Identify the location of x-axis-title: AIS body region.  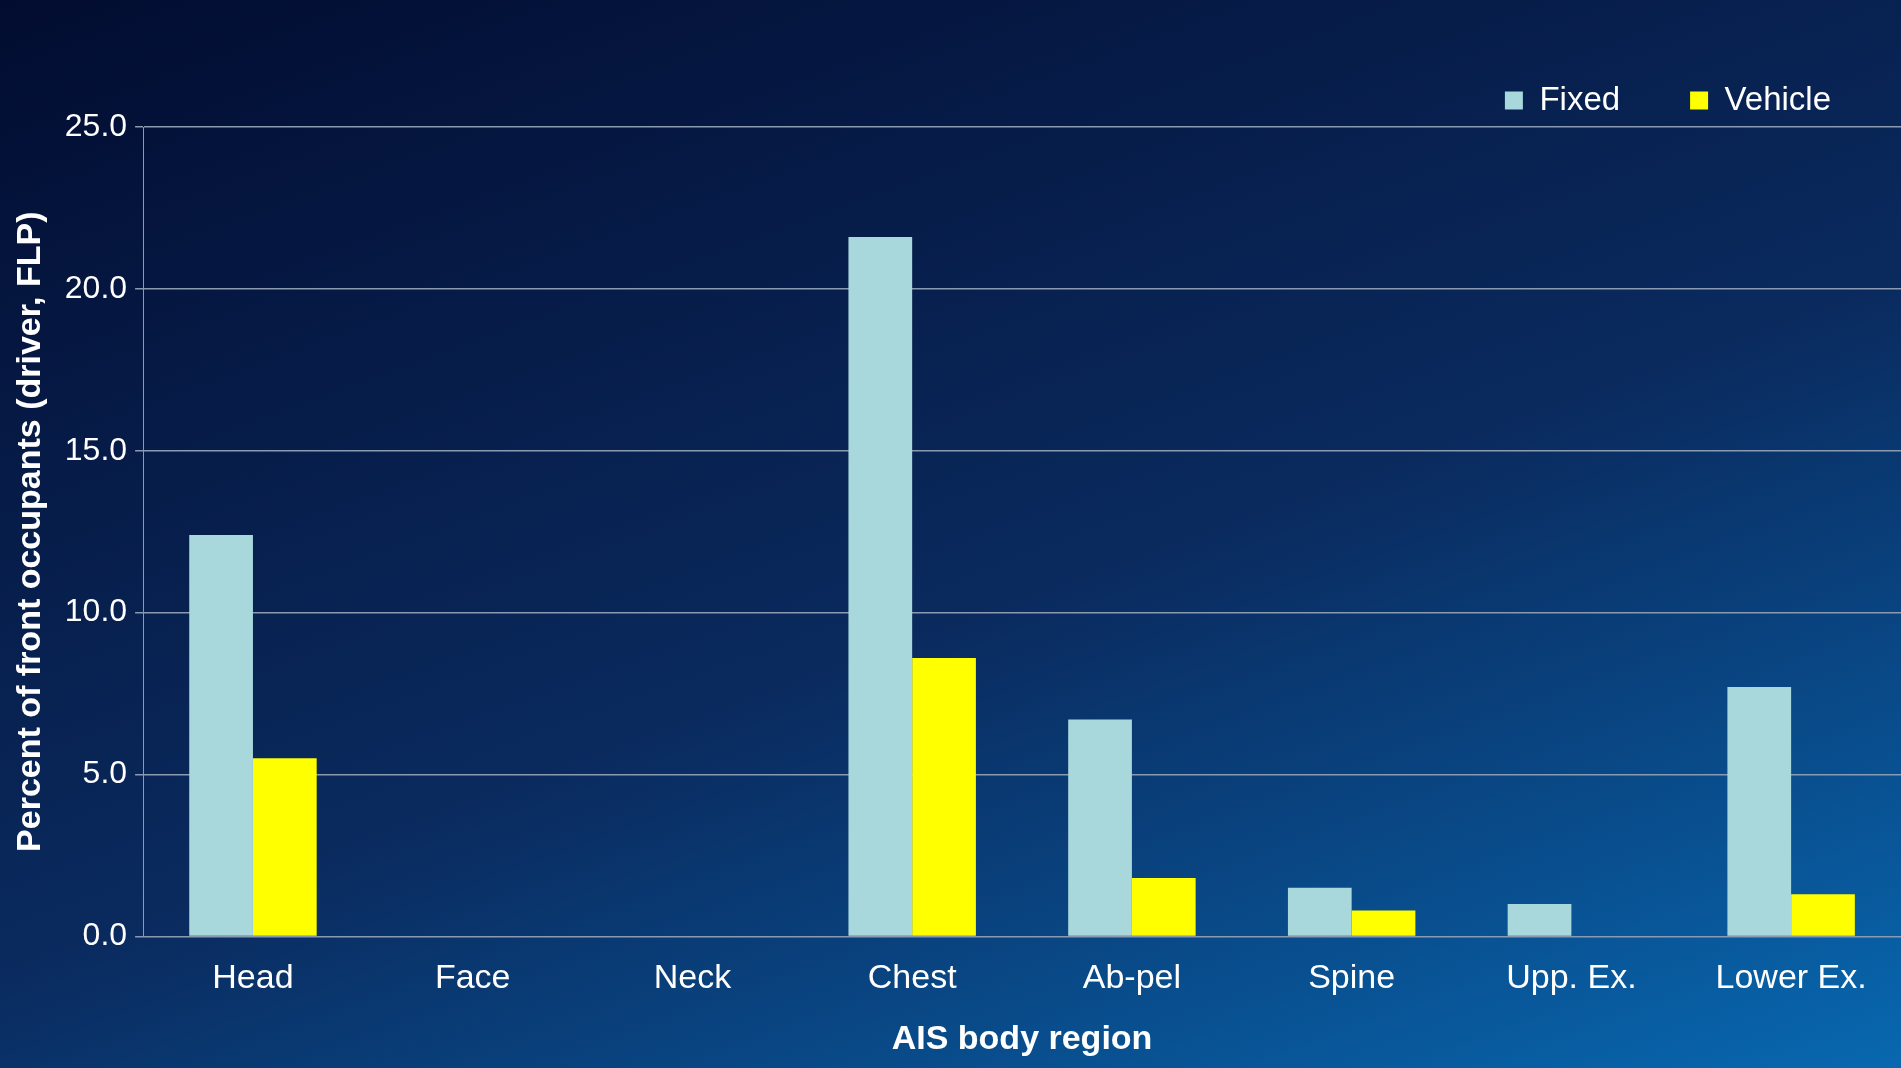
(1022, 1036).